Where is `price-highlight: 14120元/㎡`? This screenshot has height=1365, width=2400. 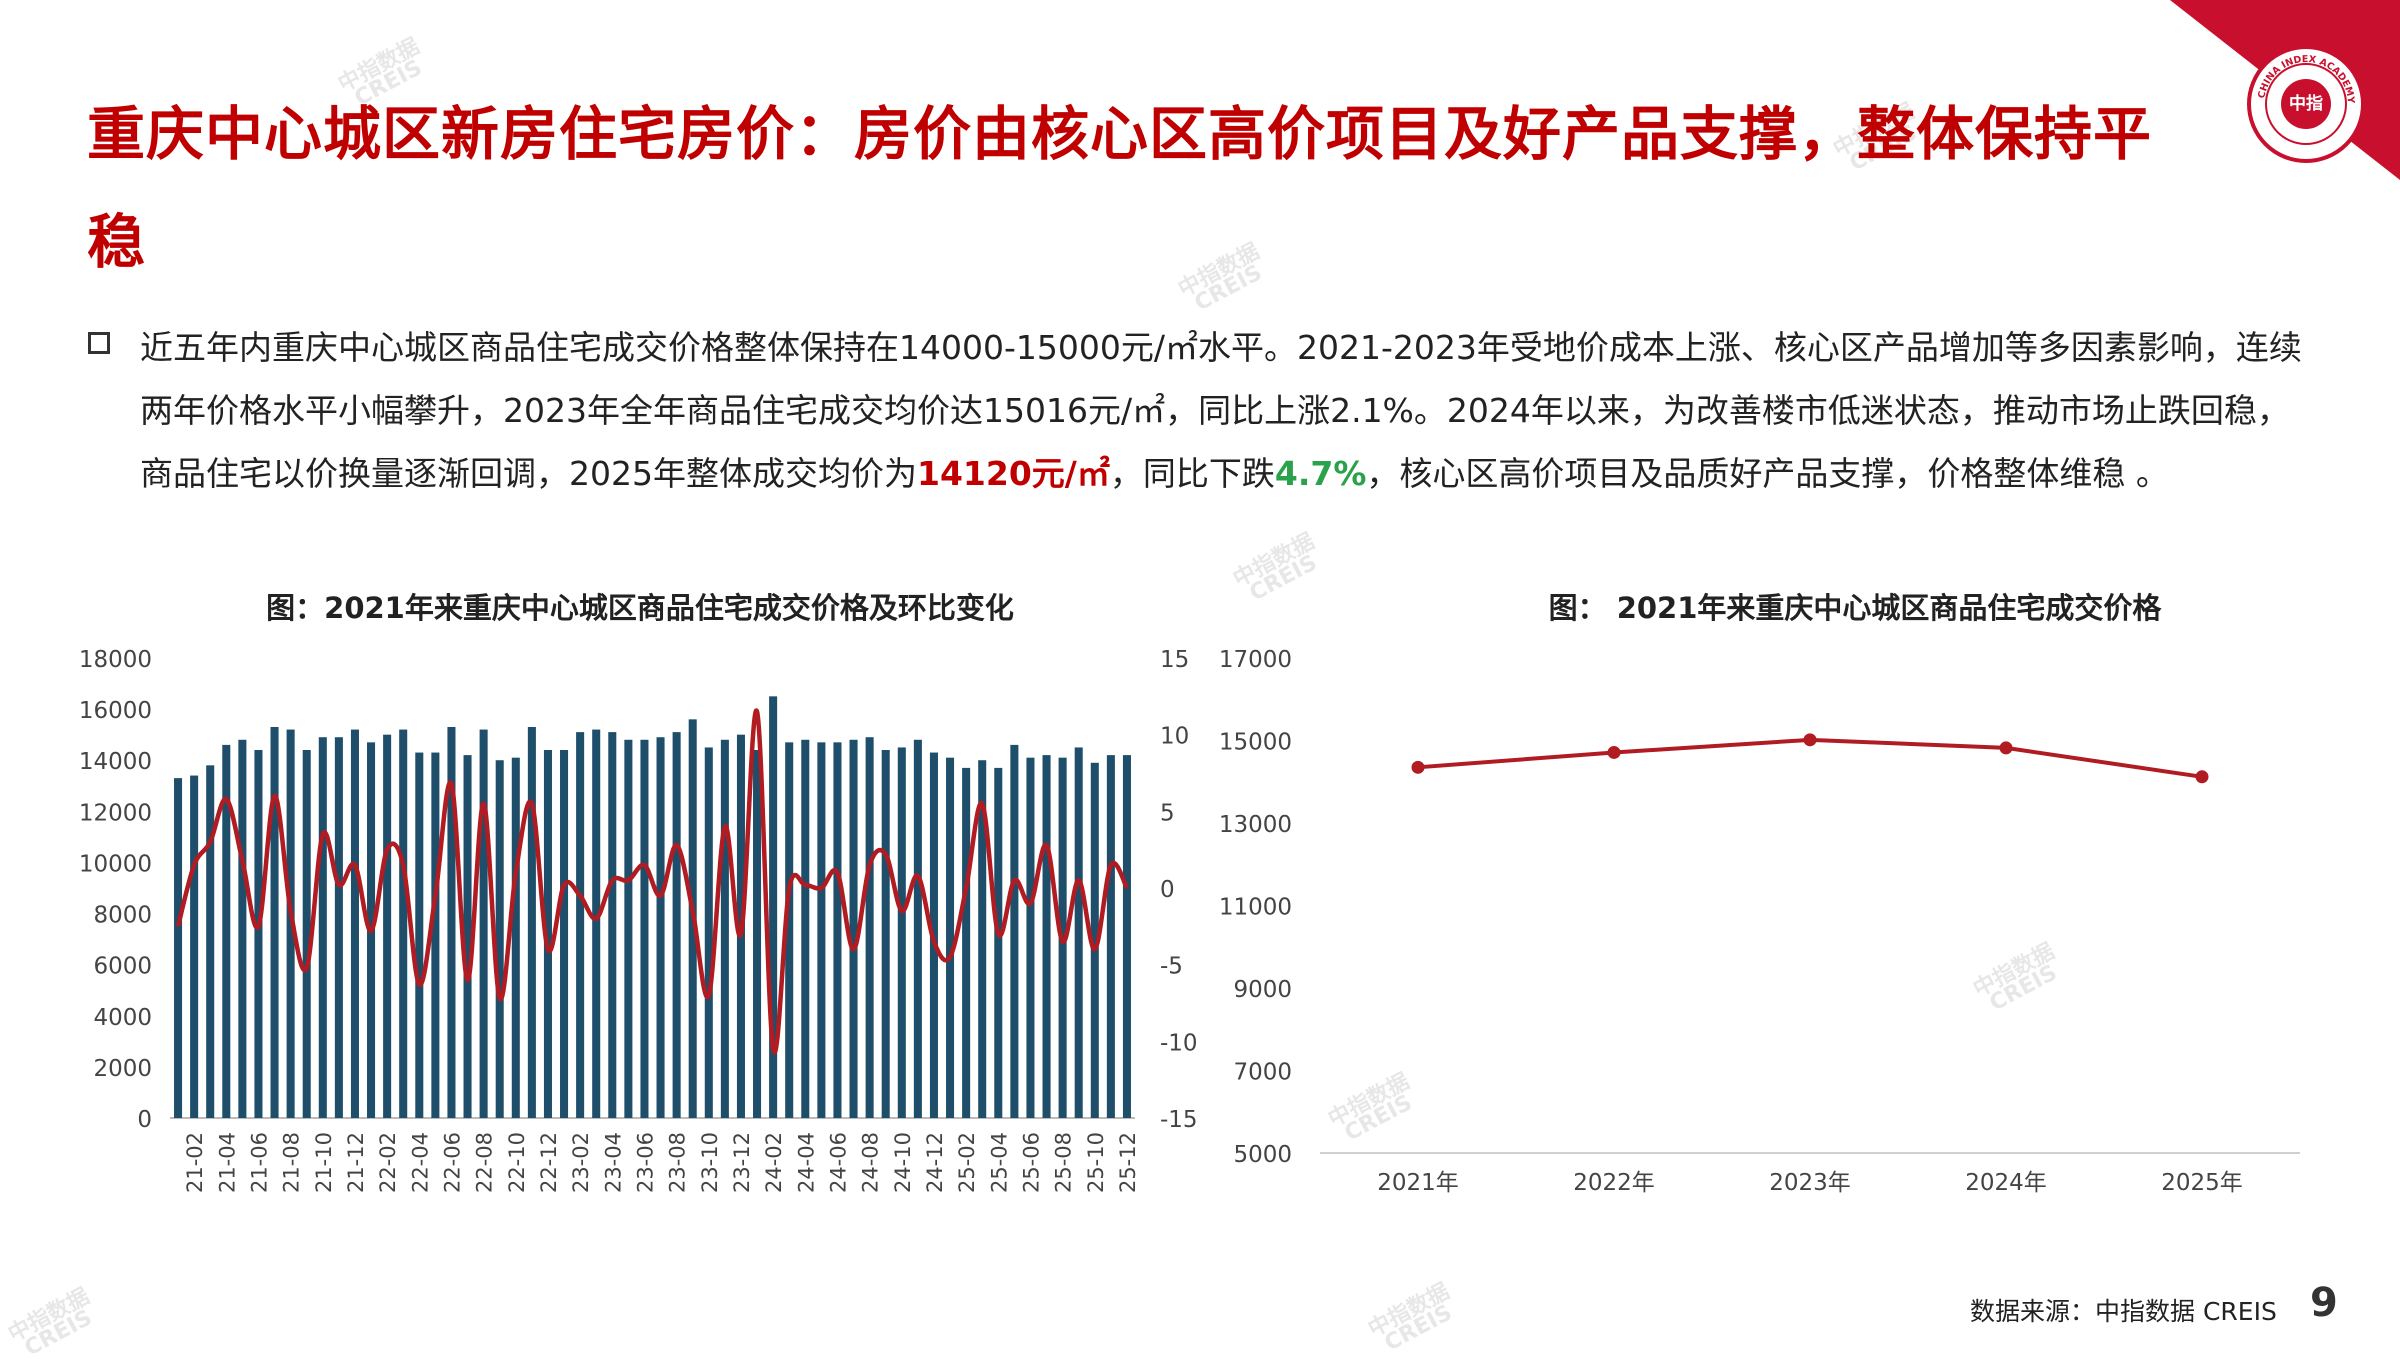
price-highlight: 14120元/㎡ is located at coordinates (1013, 473).